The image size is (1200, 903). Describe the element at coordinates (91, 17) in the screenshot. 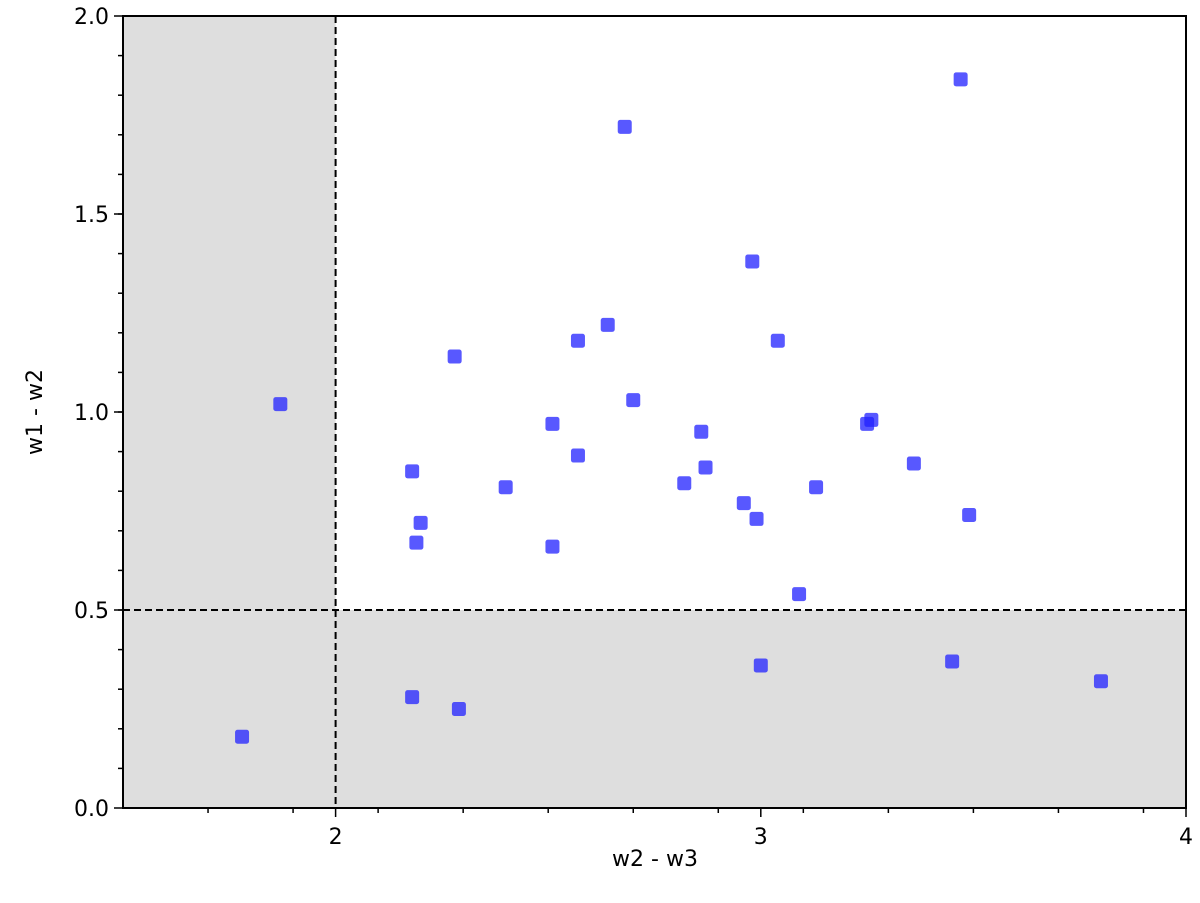

I see `y-tick-label: 2.0` at that location.